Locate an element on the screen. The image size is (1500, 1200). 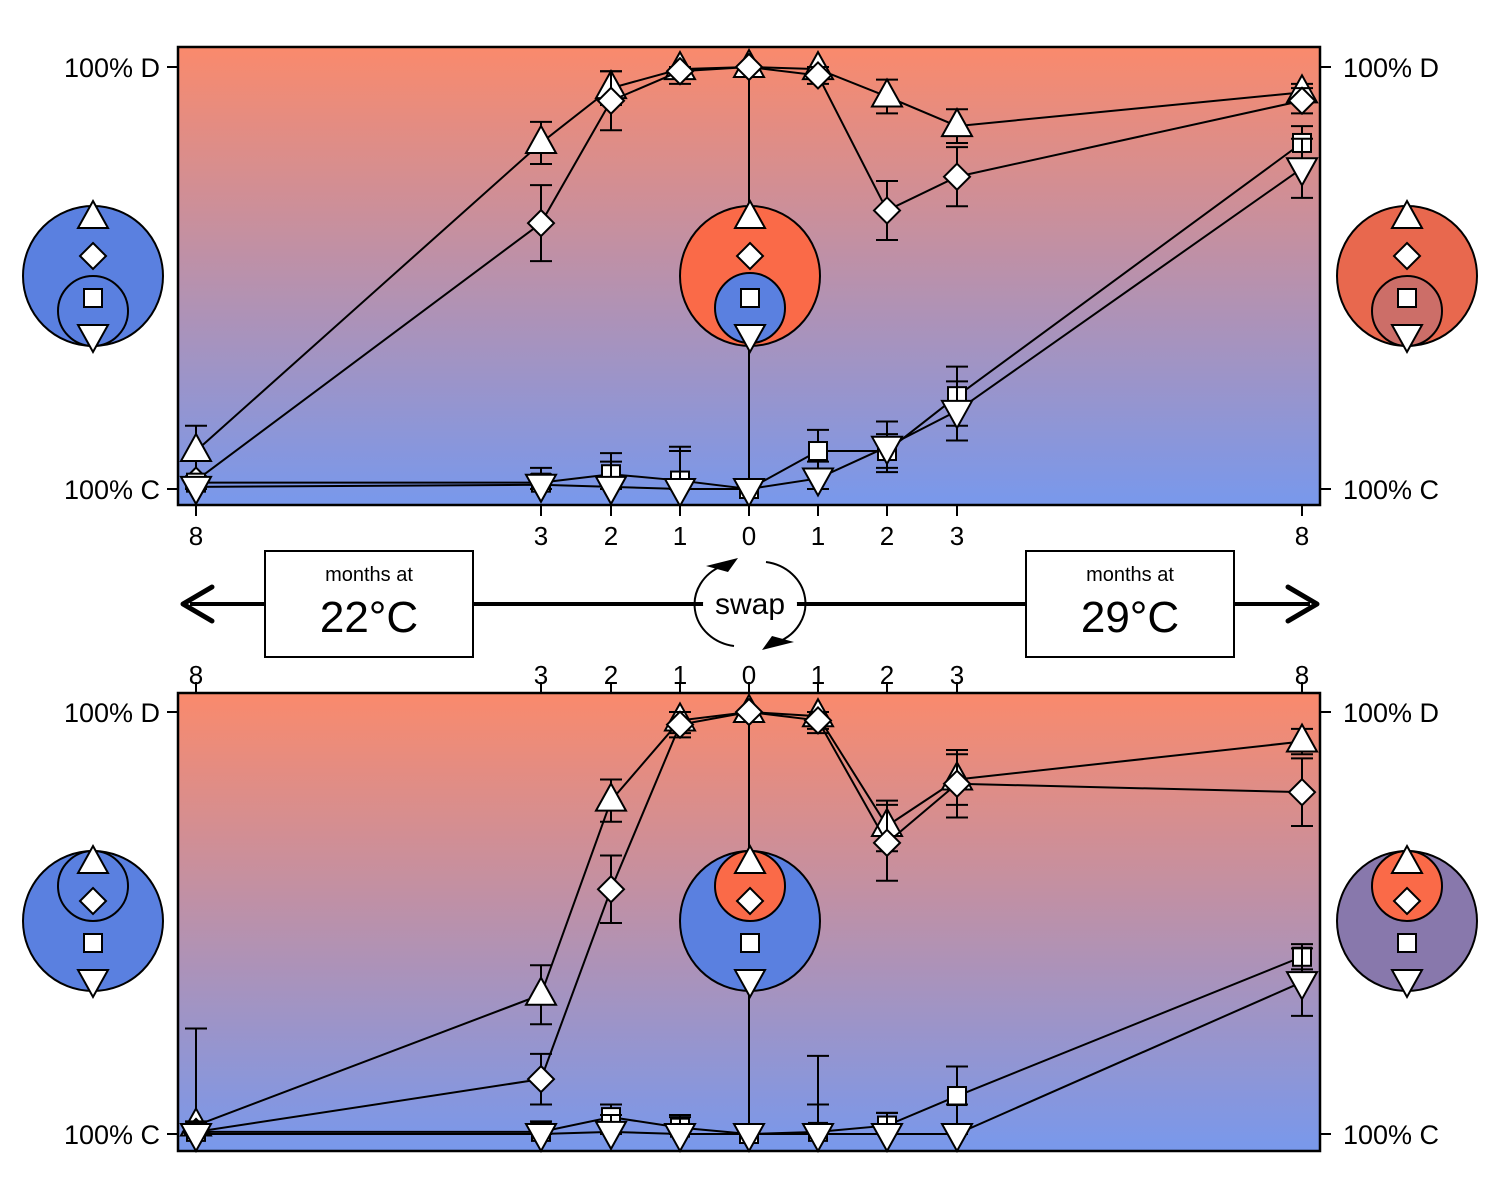
bottom-x-tick-label: 0 is located at coordinates (749, 675).